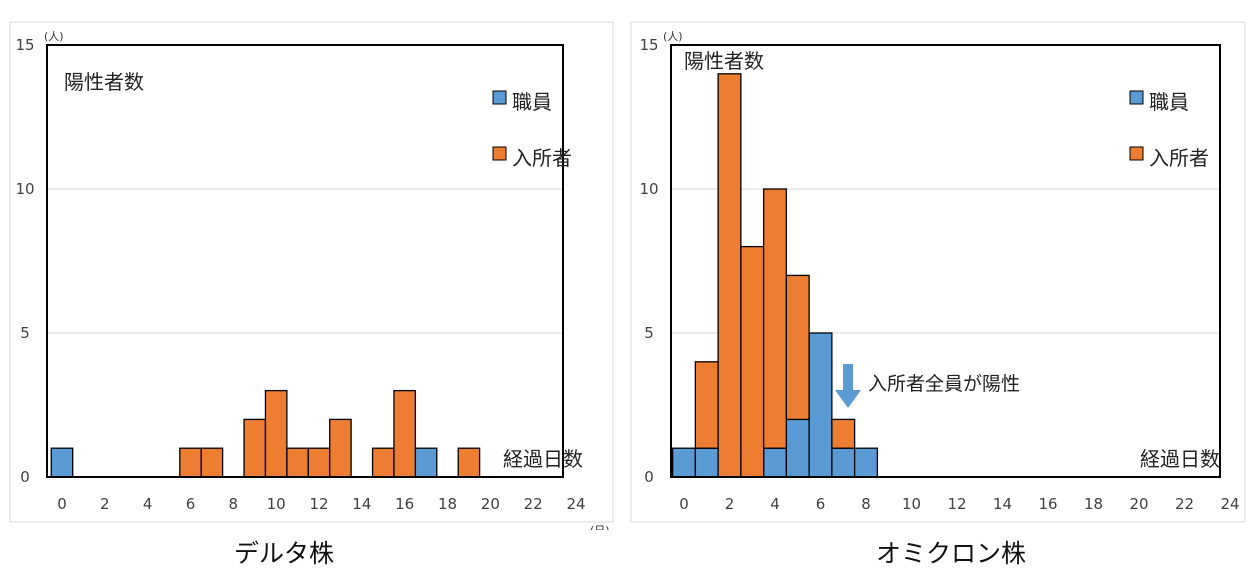 The height and width of the screenshot is (570, 1247). Describe the element at coordinates (1047, 504) in the screenshot. I see `panel2-x-tick-label: 16` at that location.